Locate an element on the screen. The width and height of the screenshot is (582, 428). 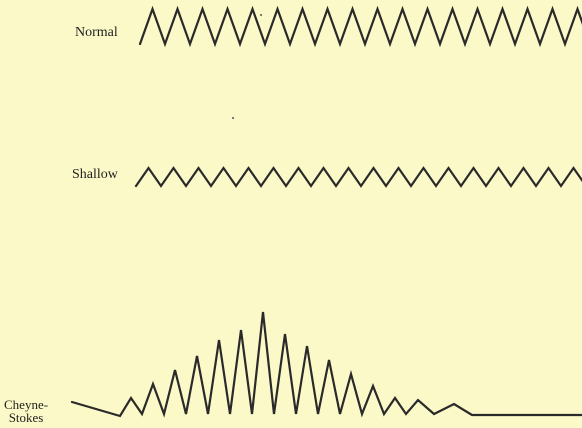
cheyne-stokes-label: Cheyne- Stokes is located at coordinates (26, 411).